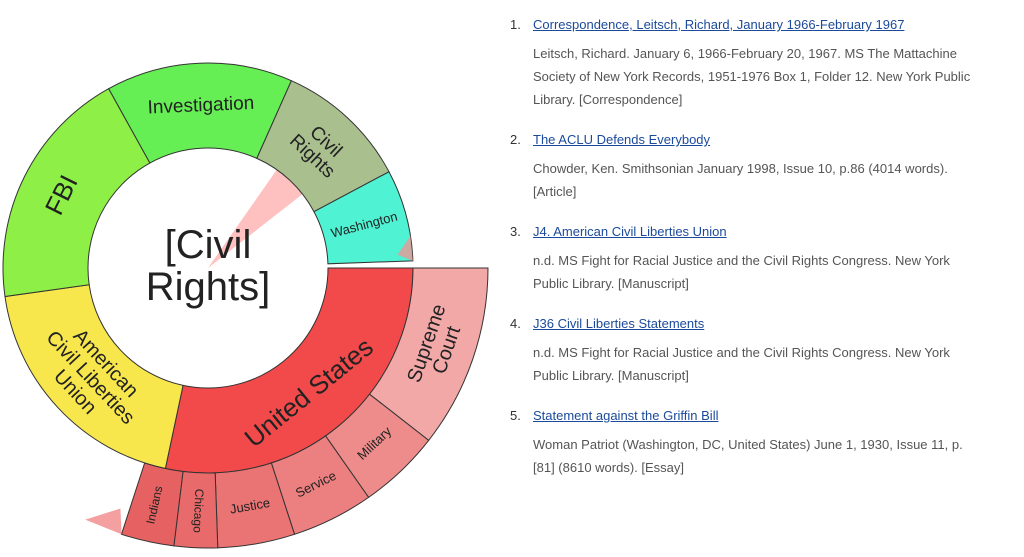  What do you see at coordinates (626, 415) in the screenshot?
I see `item-link: Statement against the Griffin Bill` at bounding box center [626, 415].